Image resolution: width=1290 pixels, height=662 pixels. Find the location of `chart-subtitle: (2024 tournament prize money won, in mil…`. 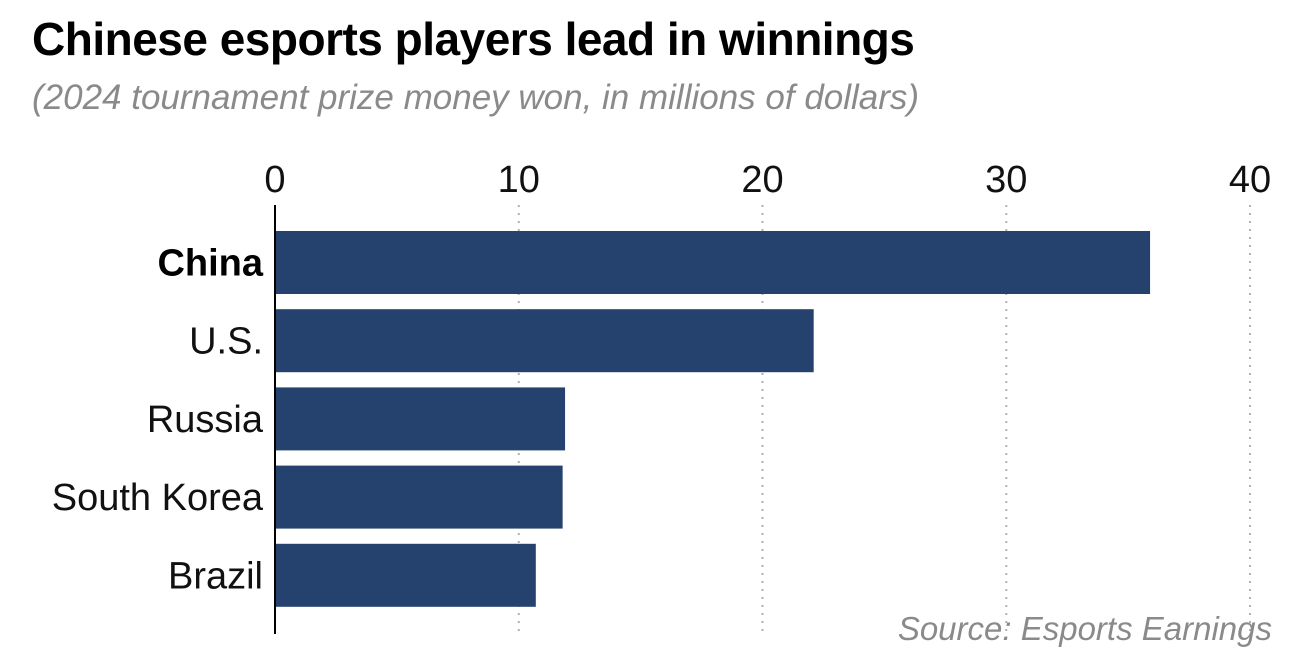

chart-subtitle: (2024 tournament prize money won, in mil… is located at coordinates (476, 97).